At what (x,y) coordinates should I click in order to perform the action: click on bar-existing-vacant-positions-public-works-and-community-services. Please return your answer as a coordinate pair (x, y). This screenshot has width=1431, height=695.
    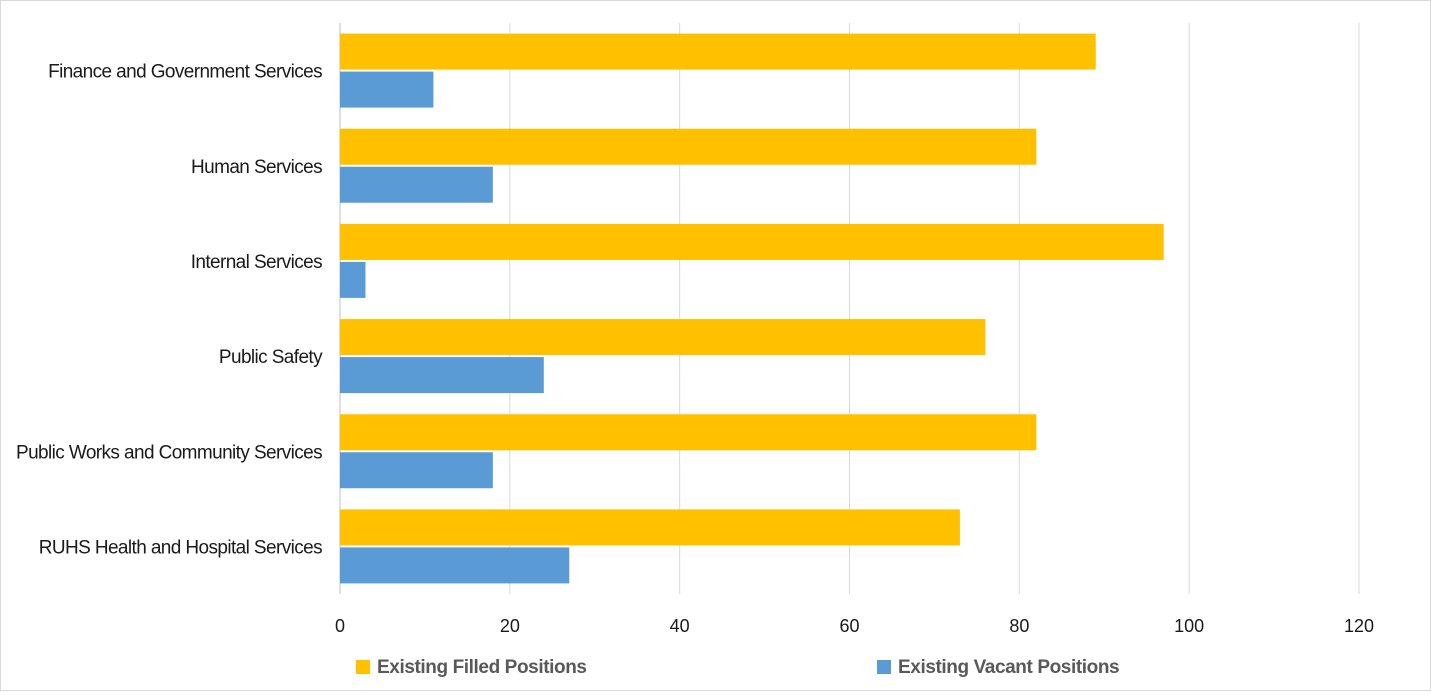
    Looking at the image, I should click on (416, 470).